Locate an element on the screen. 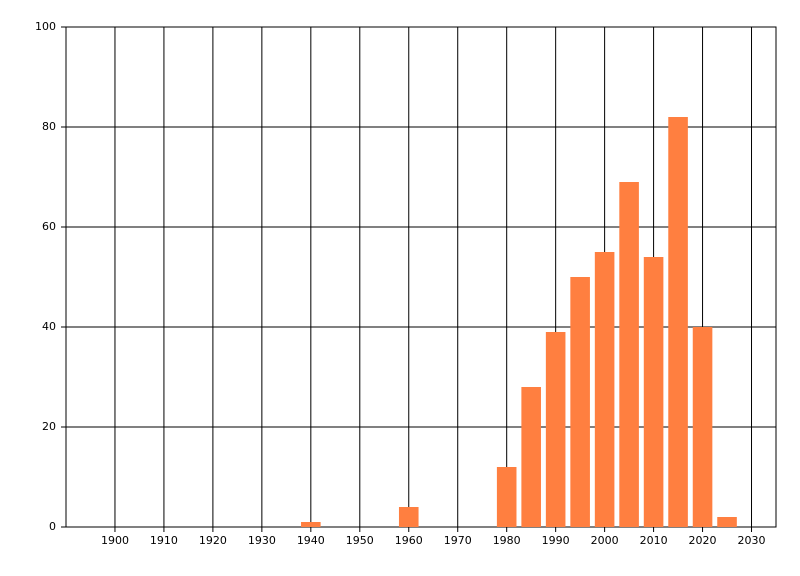 The image size is (800, 576). x-tick-label: 1910 is located at coordinates (164, 540).